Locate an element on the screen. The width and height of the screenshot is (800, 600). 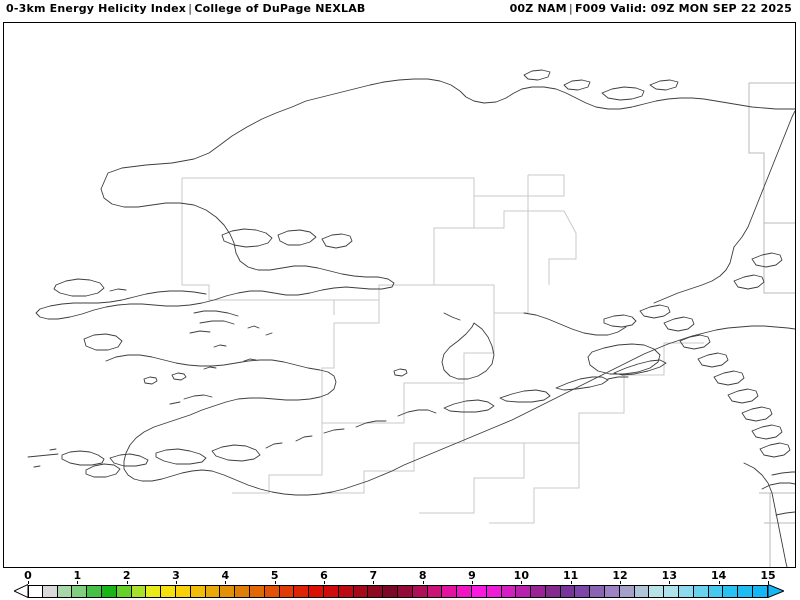
colorbar-tick-label: 14 is located at coordinates (719, 575).